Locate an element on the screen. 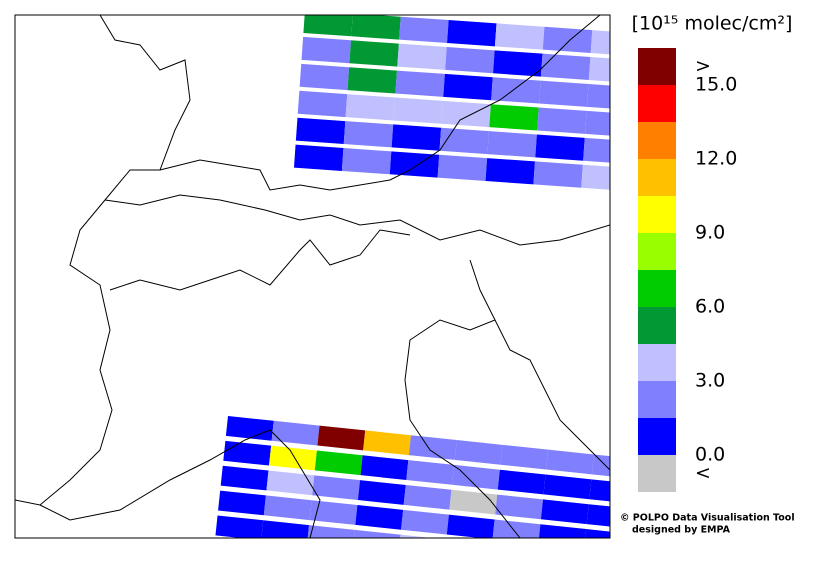 This screenshot has height=566, width=813. colorbar-label: 0.0 is located at coordinates (710, 455).